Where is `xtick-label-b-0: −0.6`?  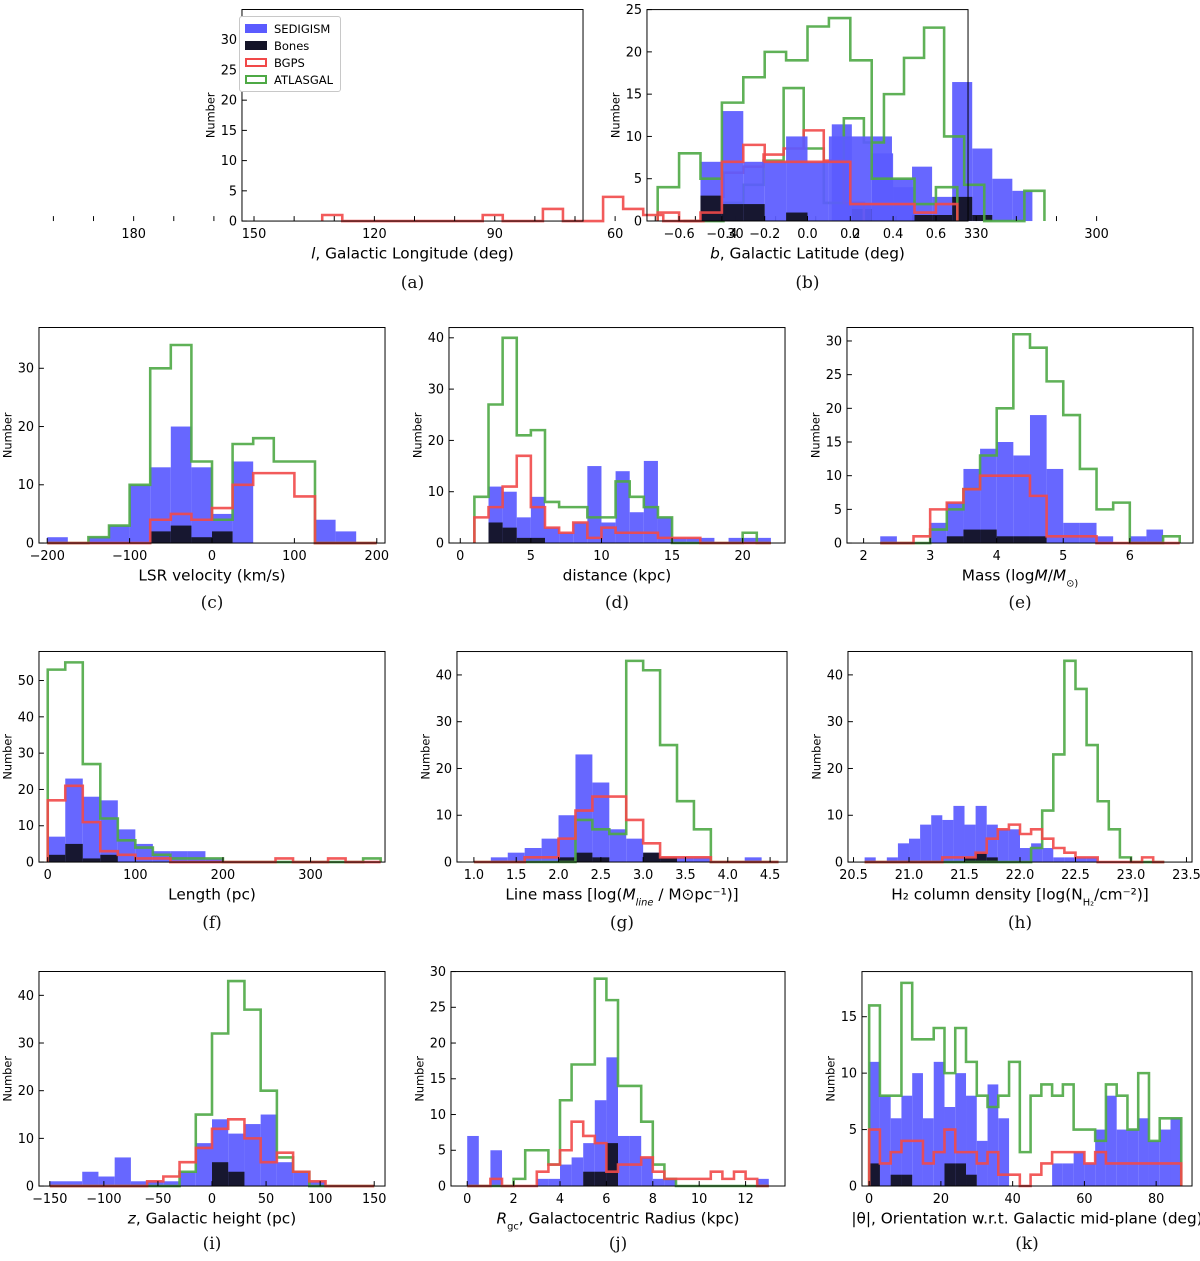
xtick-label-b-0: −0.6 is located at coordinates (679, 234).